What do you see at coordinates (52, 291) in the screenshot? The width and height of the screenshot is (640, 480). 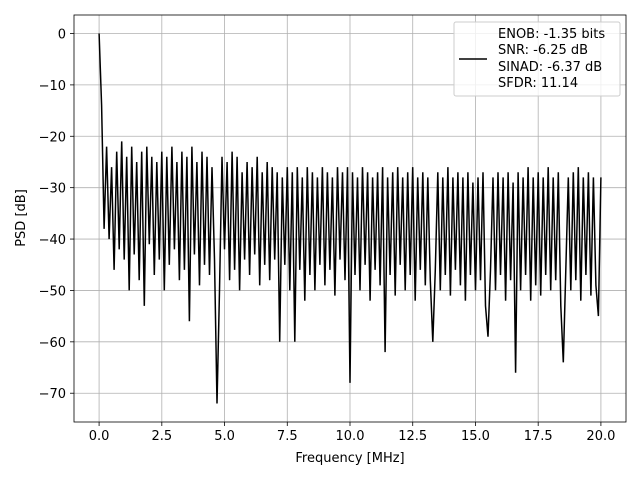 I see `y-tick-label: −50` at bounding box center [52, 291].